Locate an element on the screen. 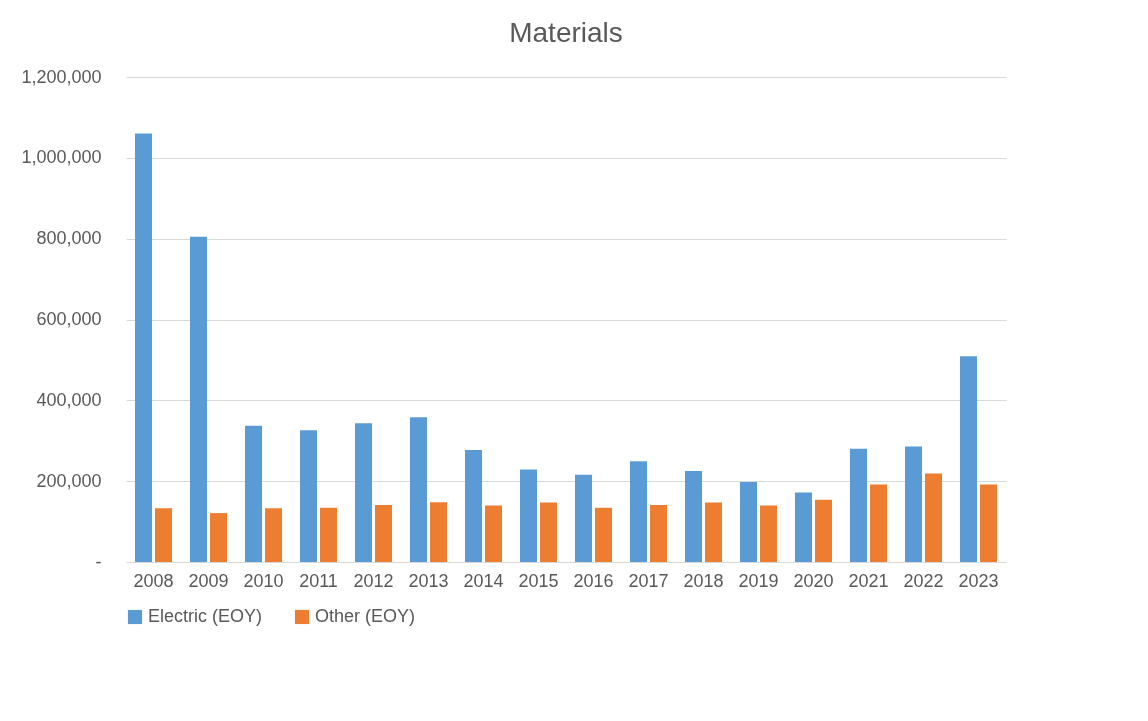 The image size is (1148, 721). x-tick-label: 2016 is located at coordinates (593, 580).